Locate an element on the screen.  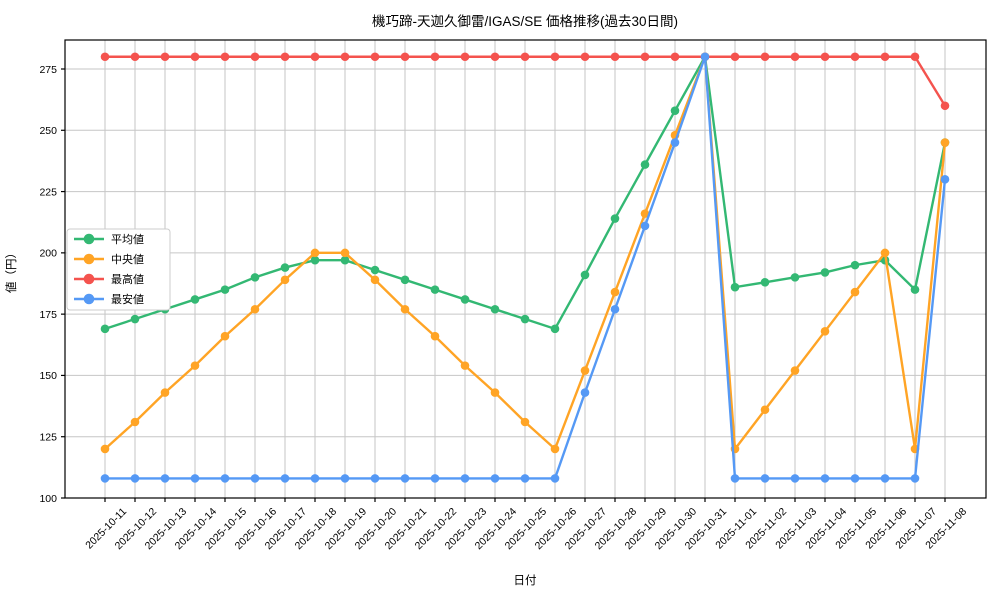
legend-item-label: 最高値 is located at coordinates (127, 279).